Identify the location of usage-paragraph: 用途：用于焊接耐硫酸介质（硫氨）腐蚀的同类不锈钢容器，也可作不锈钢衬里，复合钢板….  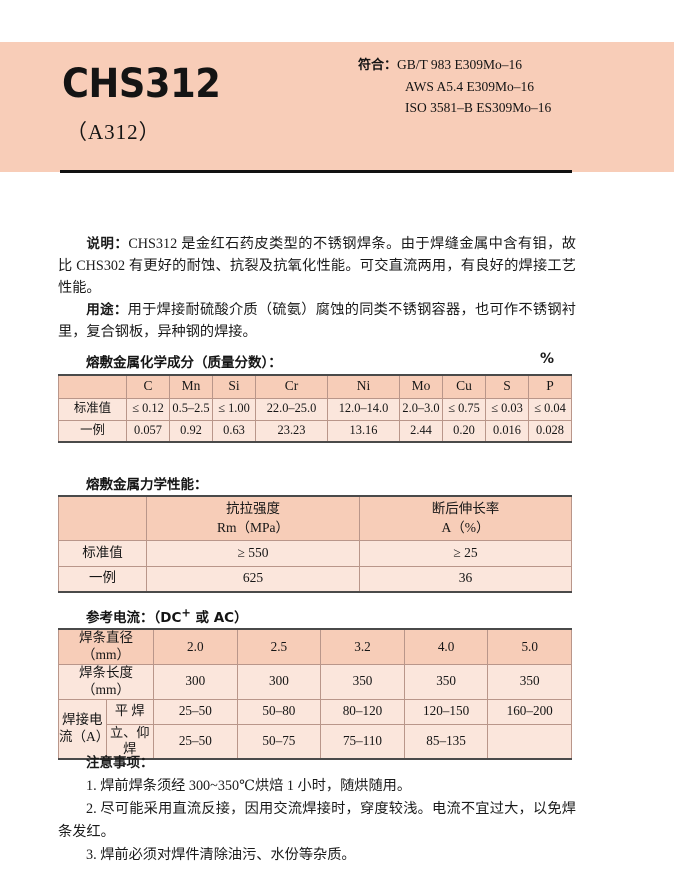
(317, 321).